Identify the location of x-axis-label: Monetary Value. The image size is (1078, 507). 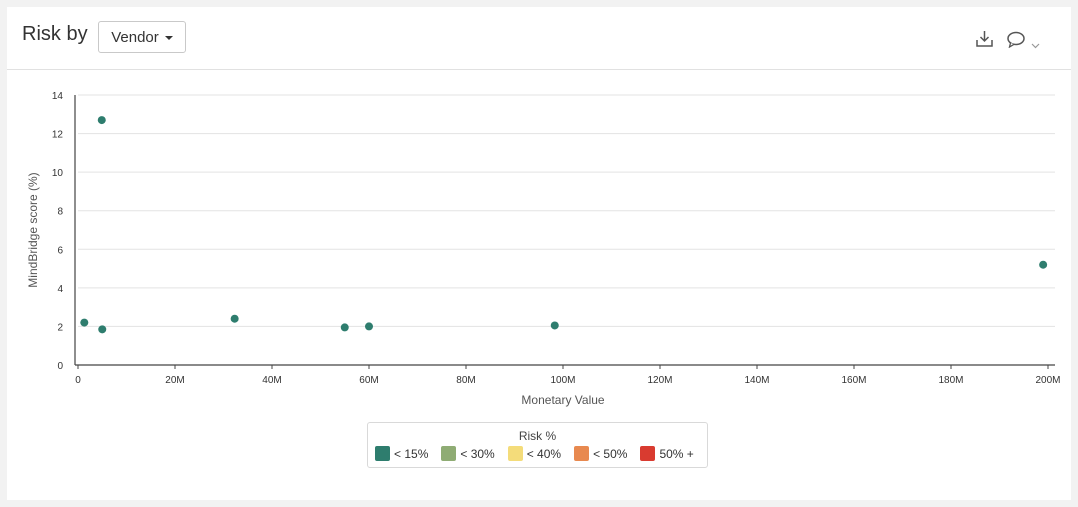
(562, 400).